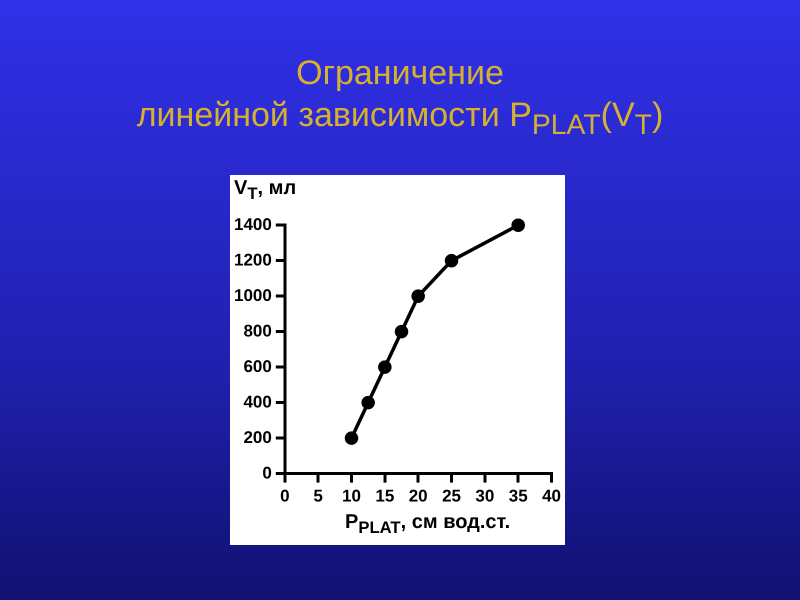 This screenshot has width=800, height=600. What do you see at coordinates (418, 496) in the screenshot?
I see `x-tick-label: 20` at bounding box center [418, 496].